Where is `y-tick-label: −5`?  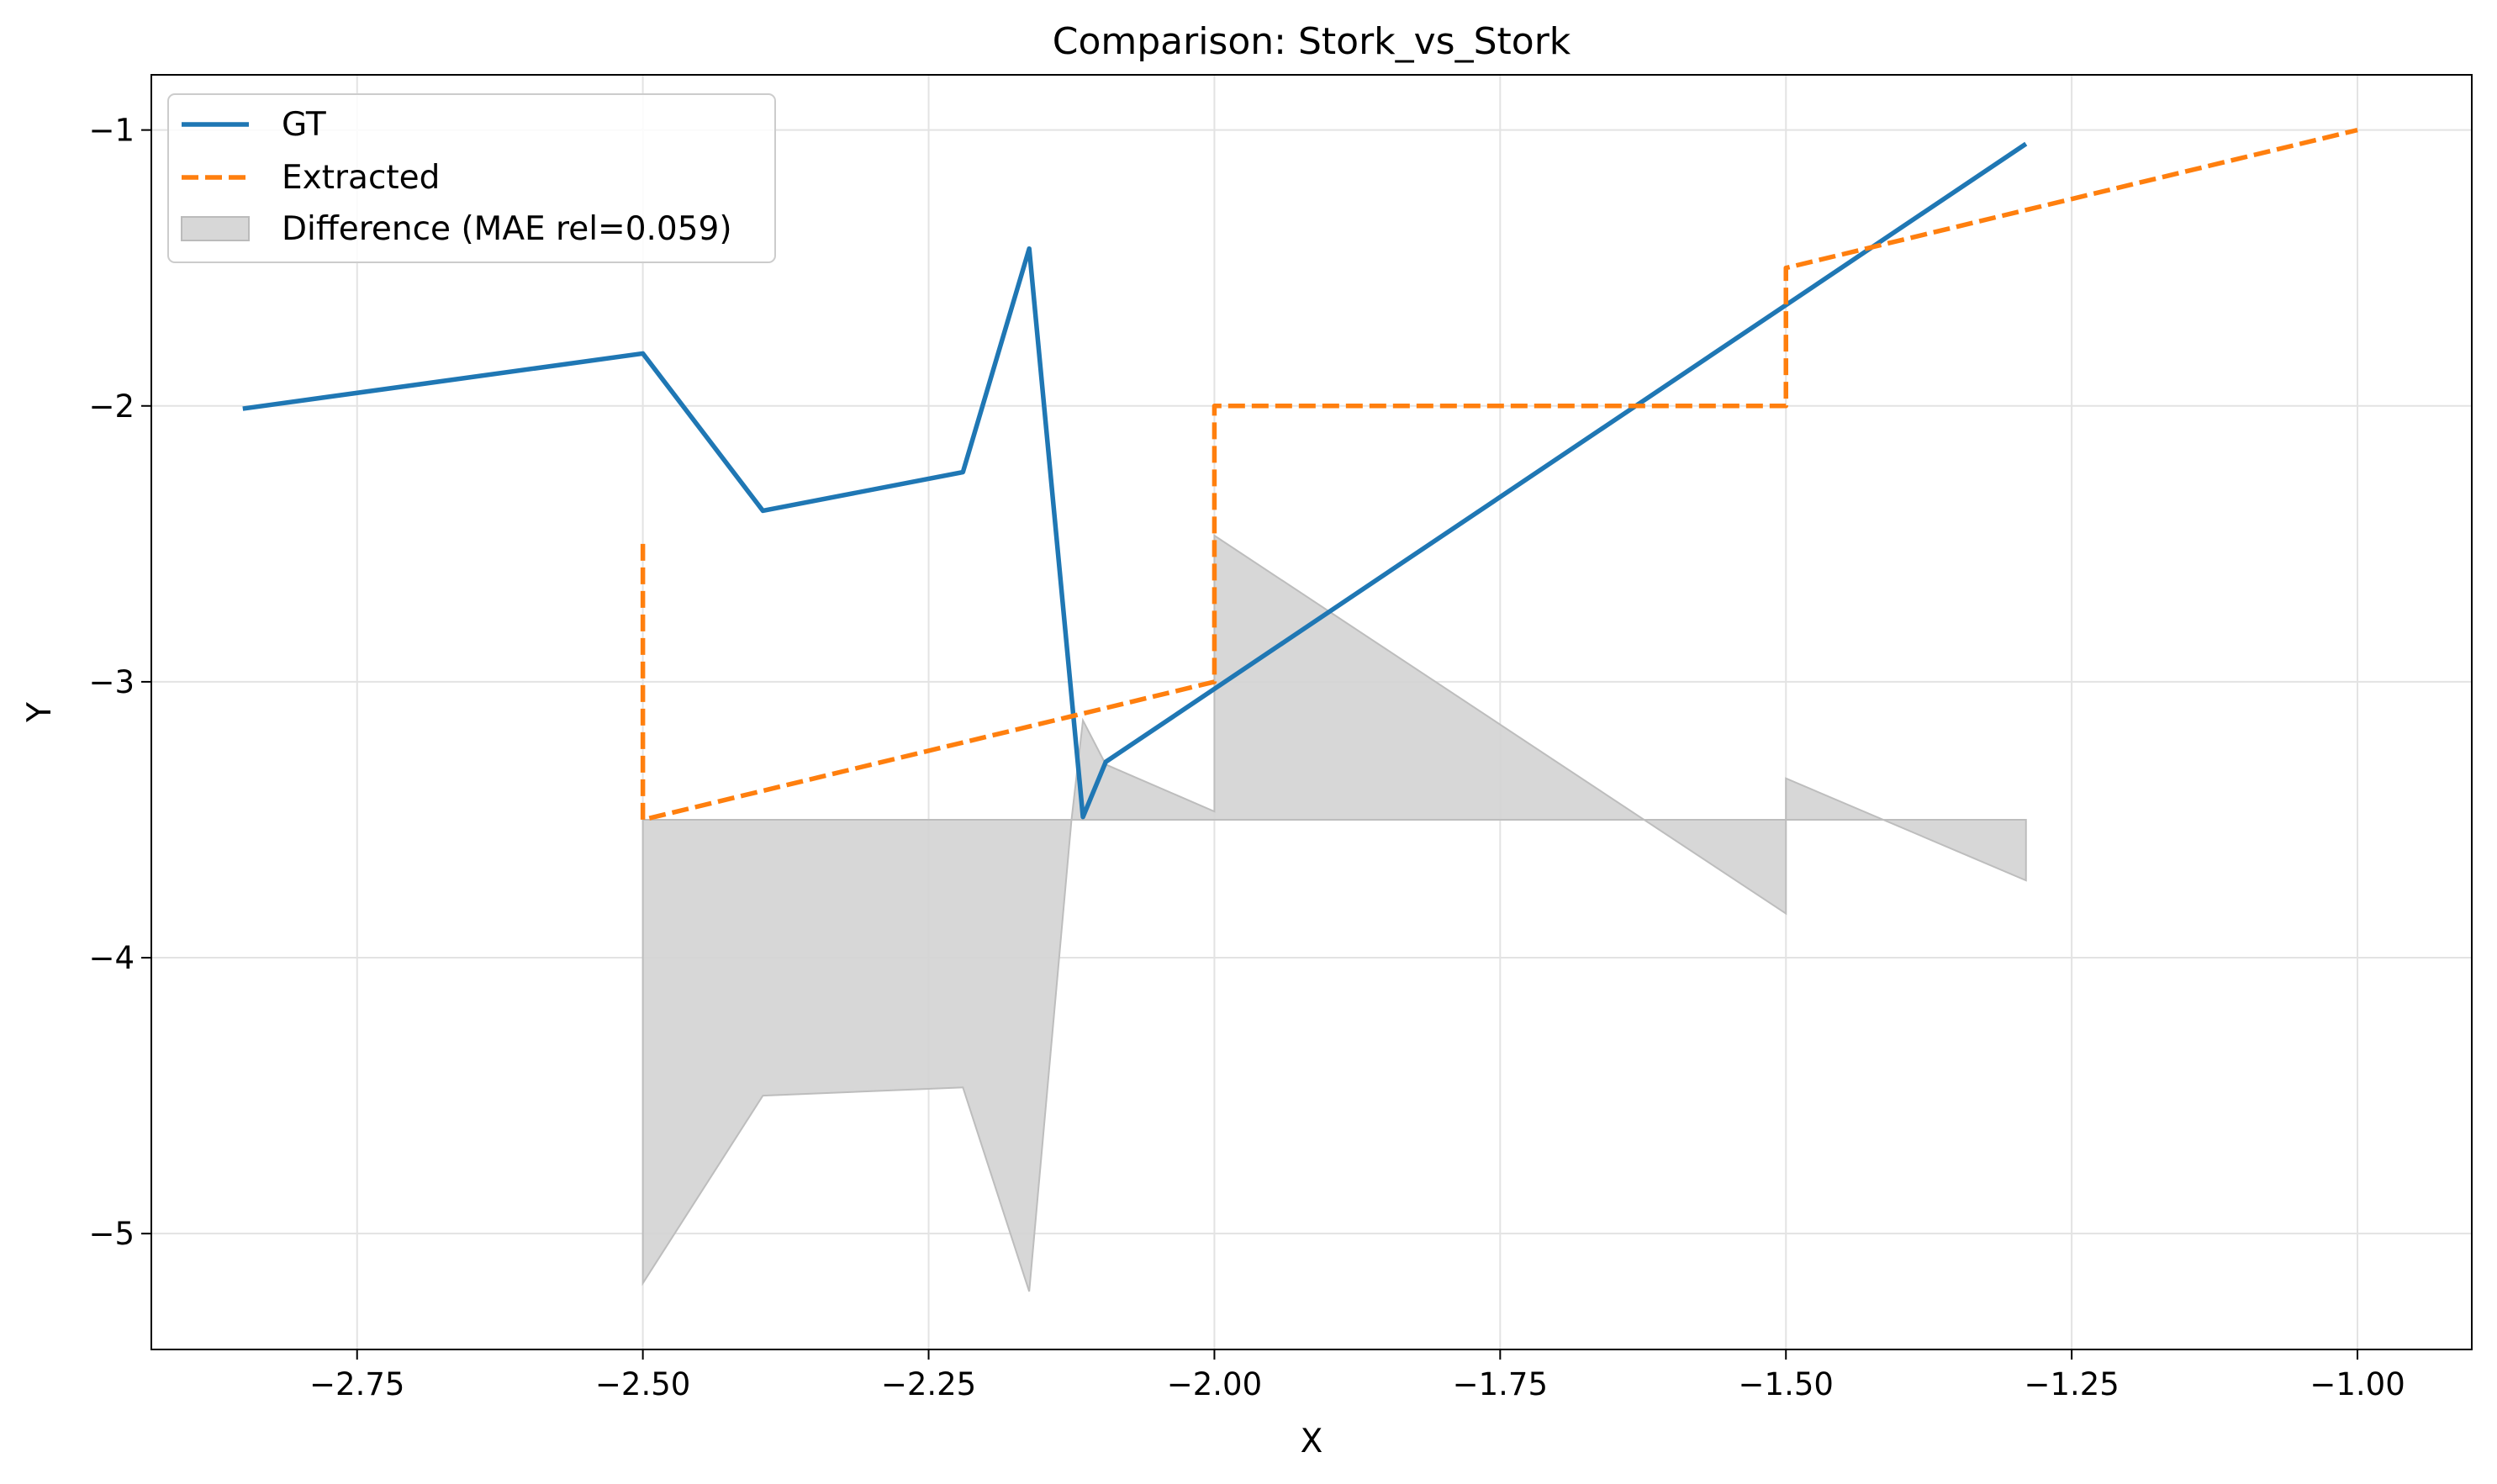
y-tick-label: −5 is located at coordinates (111, 1234).